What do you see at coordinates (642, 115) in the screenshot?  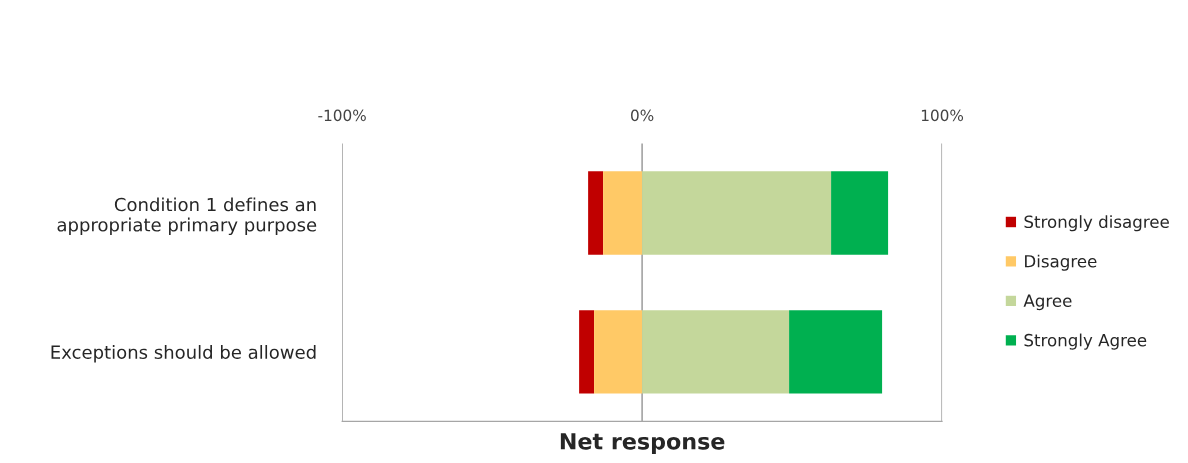 I see `x-tick-label: 0%` at bounding box center [642, 115].